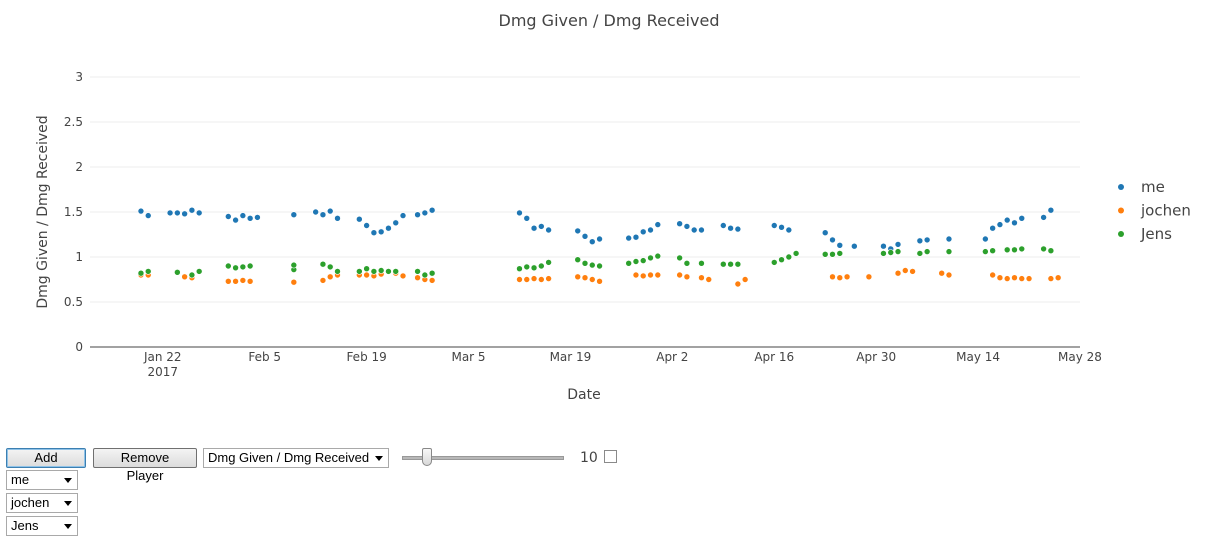 Image resolution: width=1206 pixels, height=547 pixels. Describe the element at coordinates (483, 457) in the screenshot. I see `range-slider` at that location.